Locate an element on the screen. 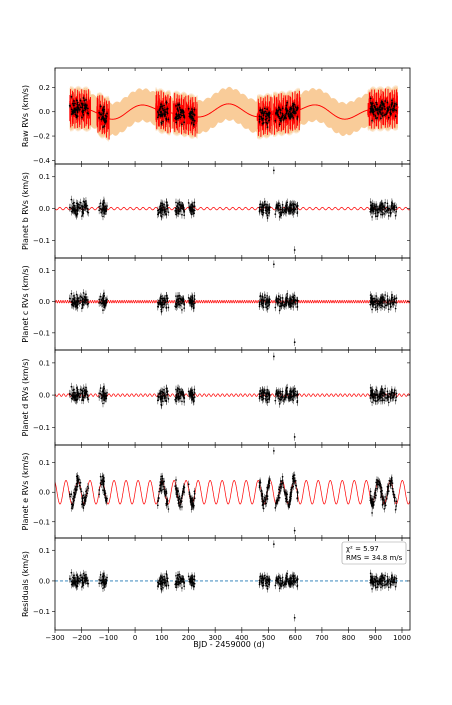 The image size is (452, 705). y-axis-label-planet-c: Planet c RVs (km/s) is located at coordinates (25, 303).